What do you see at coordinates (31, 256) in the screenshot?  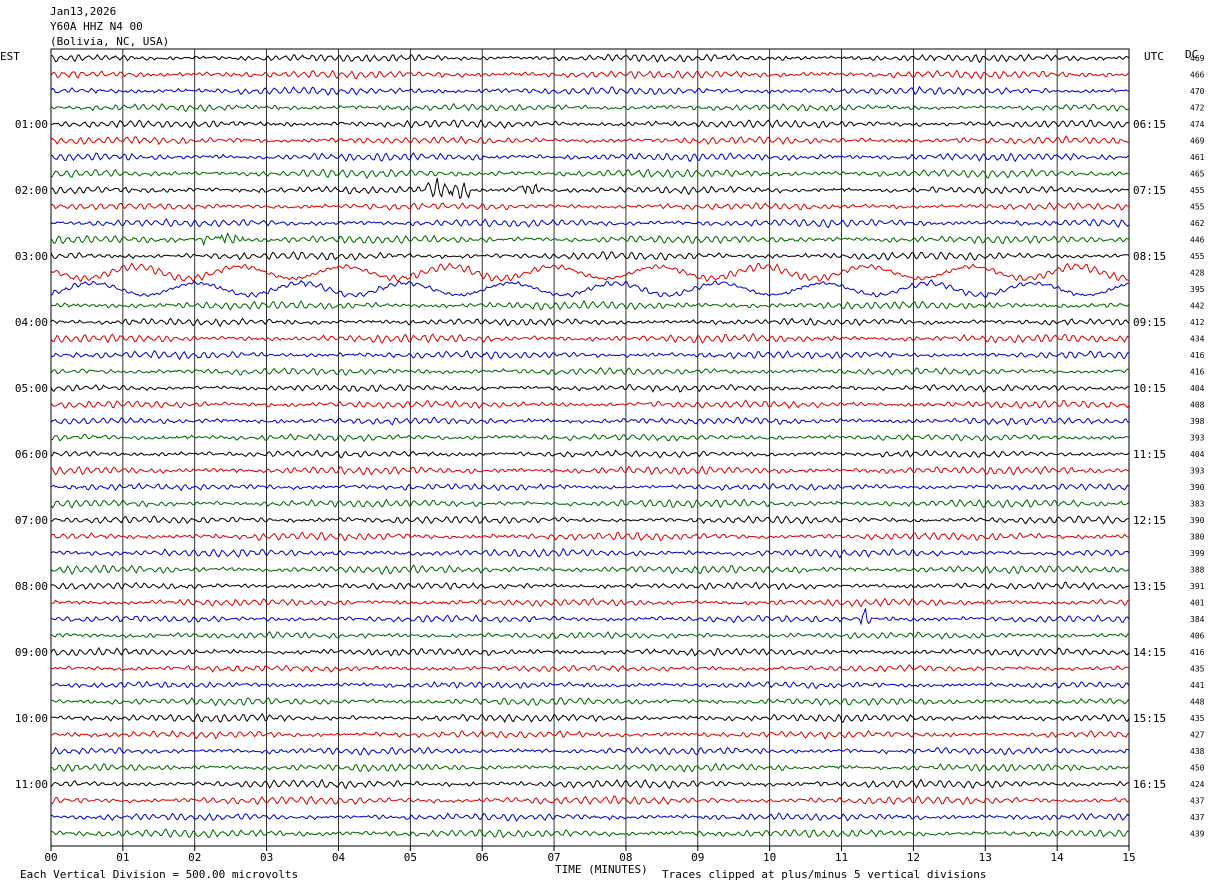 I see `est-hour-label: 03:00` at bounding box center [31, 256].